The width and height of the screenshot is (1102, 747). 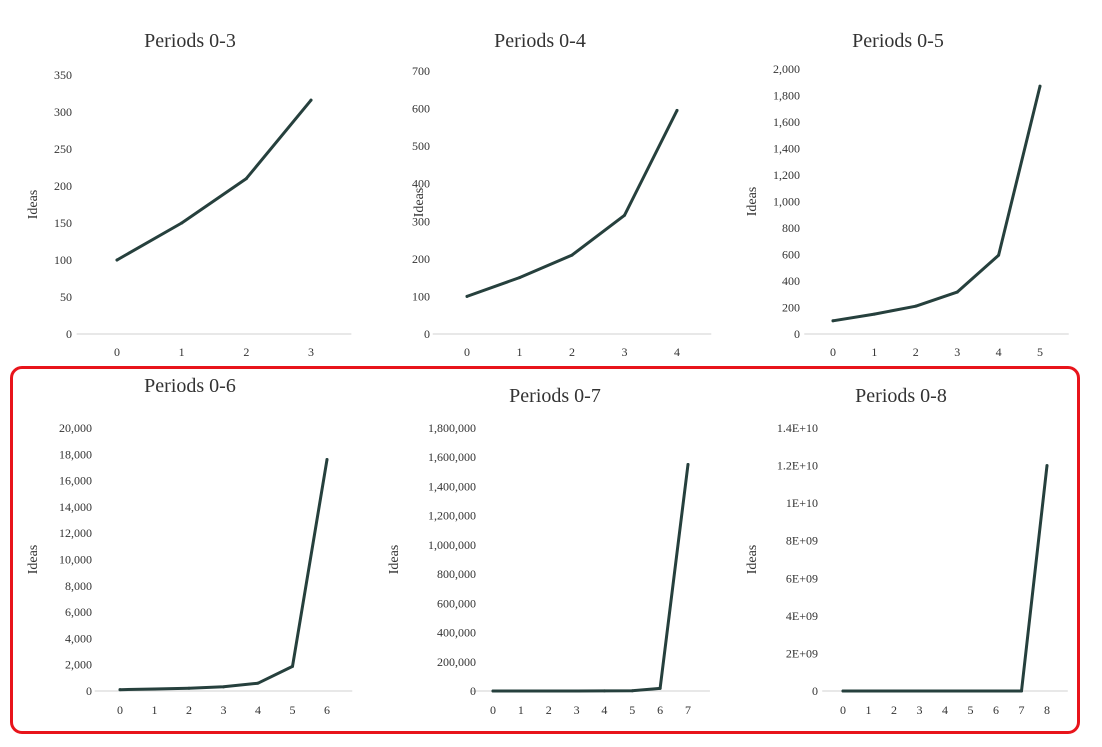 What do you see at coordinates (75, 560) in the screenshot?
I see `y-tick-label: 10,000` at bounding box center [75, 560].